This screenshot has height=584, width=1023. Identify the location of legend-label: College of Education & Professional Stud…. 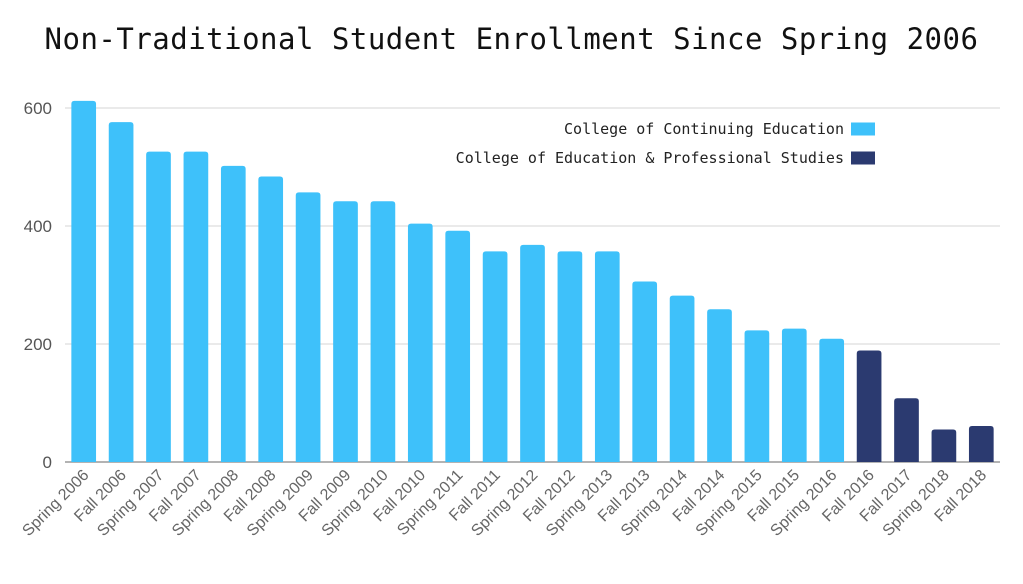
(650, 158).